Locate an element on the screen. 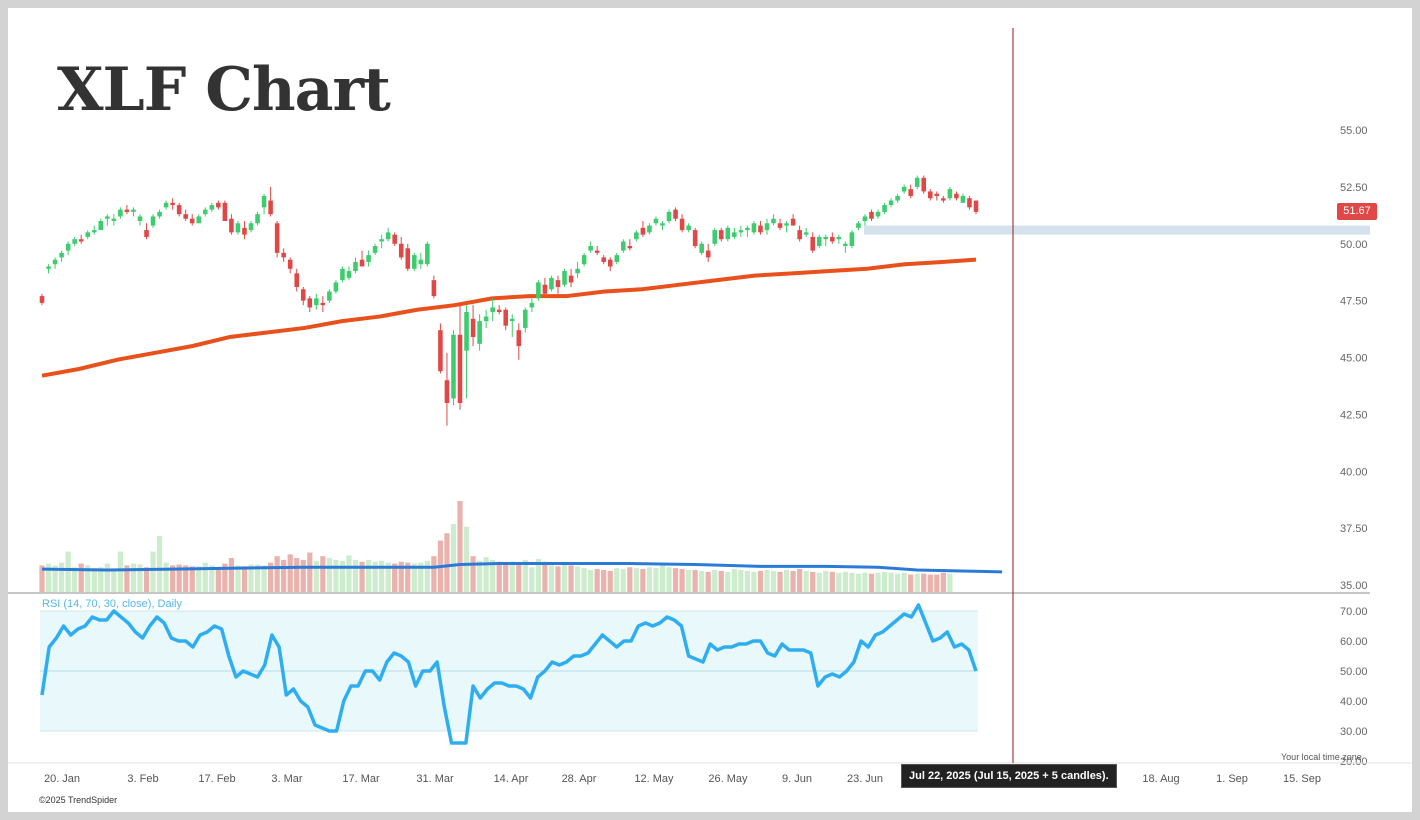 Image resolution: width=1420 pixels, height=820 pixels. date-axis-tick: 17. Feb is located at coordinates (216, 779).